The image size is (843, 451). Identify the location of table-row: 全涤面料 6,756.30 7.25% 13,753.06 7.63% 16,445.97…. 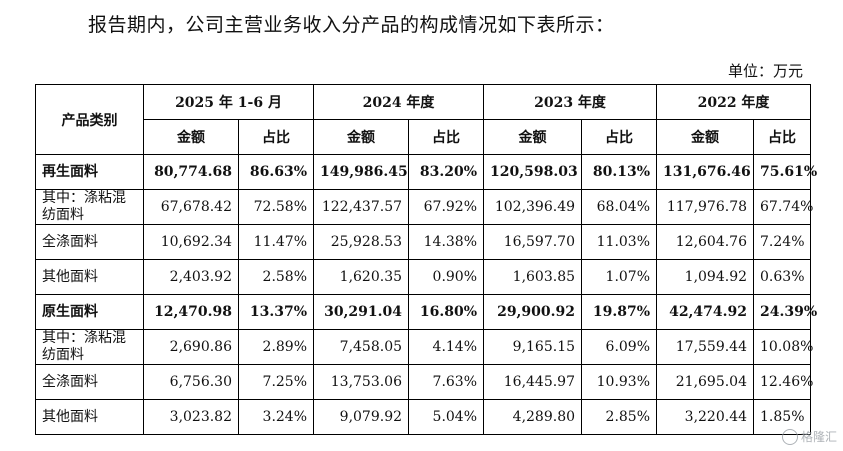
(424, 382).